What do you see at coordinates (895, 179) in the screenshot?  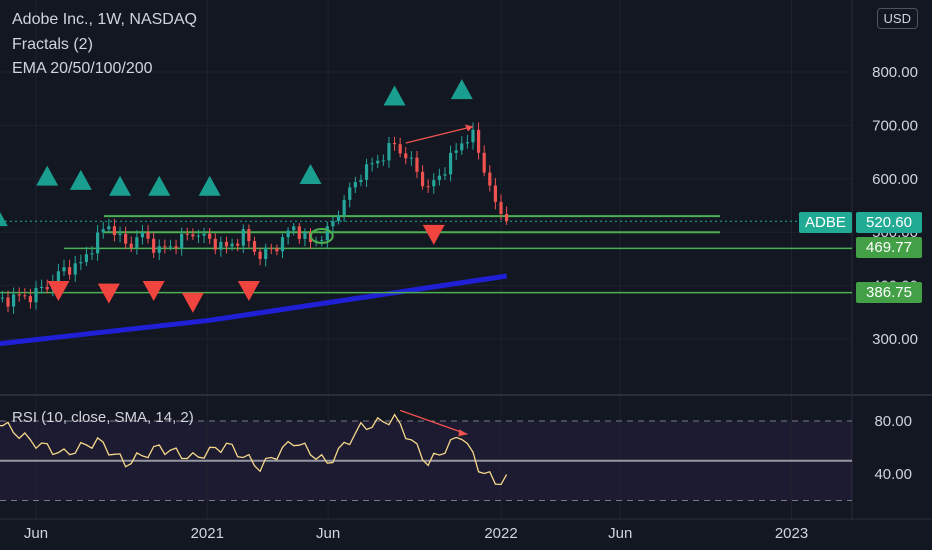 I see `price-tick-label: 600.00` at bounding box center [895, 179].